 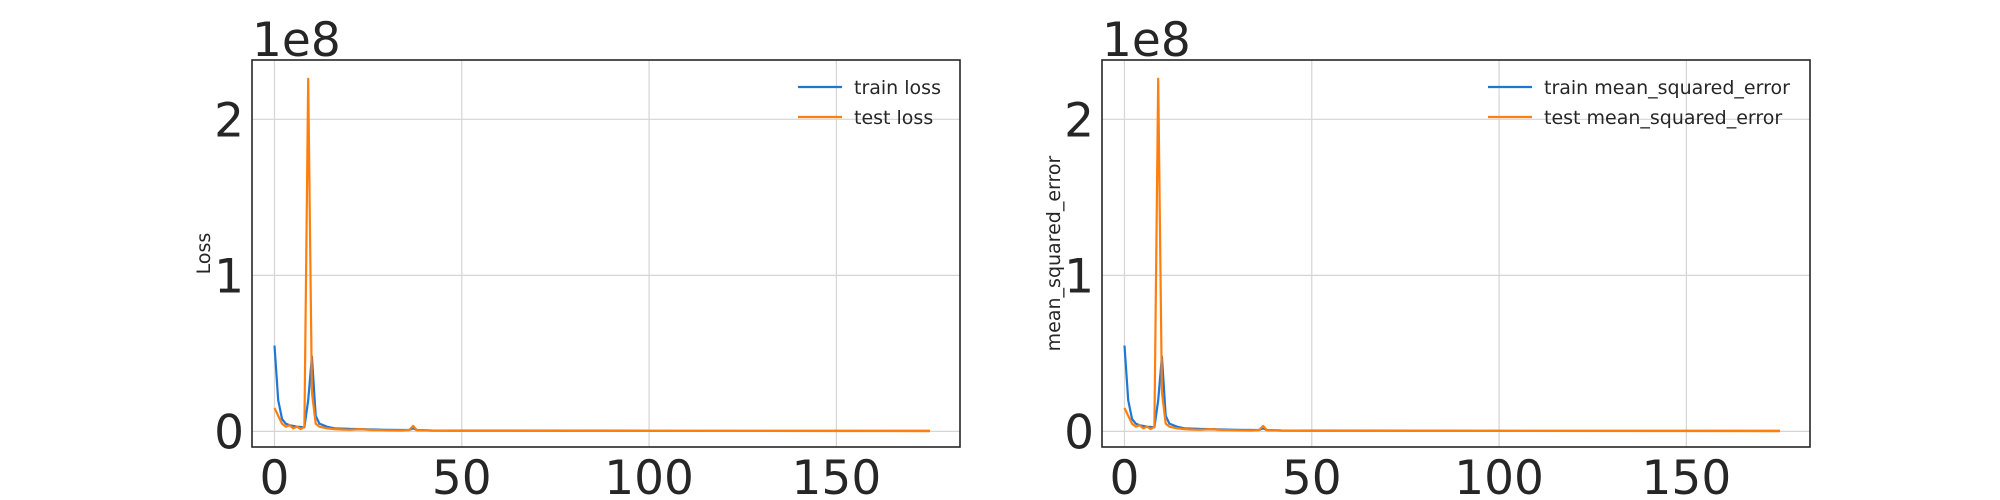 I want to click on y-axis-label: mean_squared_error, so click(x=1054, y=253).